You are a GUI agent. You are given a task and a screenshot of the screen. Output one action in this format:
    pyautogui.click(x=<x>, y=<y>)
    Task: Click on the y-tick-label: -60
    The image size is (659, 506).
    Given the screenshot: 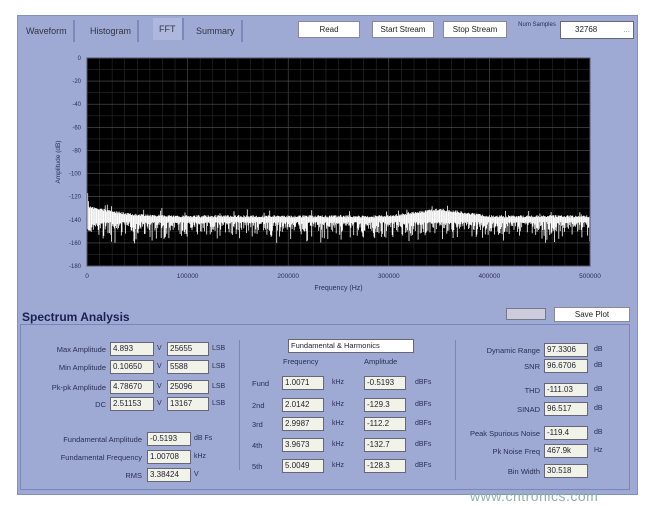 What is the action you would take?
    pyautogui.click(x=76, y=128)
    